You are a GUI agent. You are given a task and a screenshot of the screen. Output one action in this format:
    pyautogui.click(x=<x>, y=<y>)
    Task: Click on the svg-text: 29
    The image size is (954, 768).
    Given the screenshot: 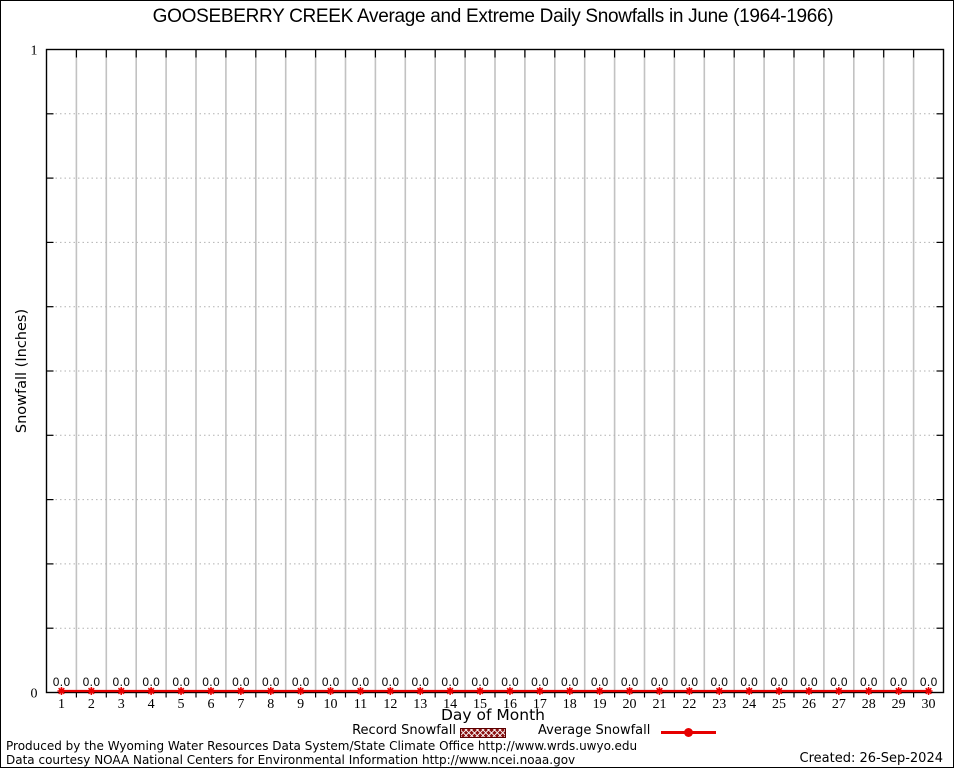 What is the action you would take?
    pyautogui.click(x=899, y=704)
    